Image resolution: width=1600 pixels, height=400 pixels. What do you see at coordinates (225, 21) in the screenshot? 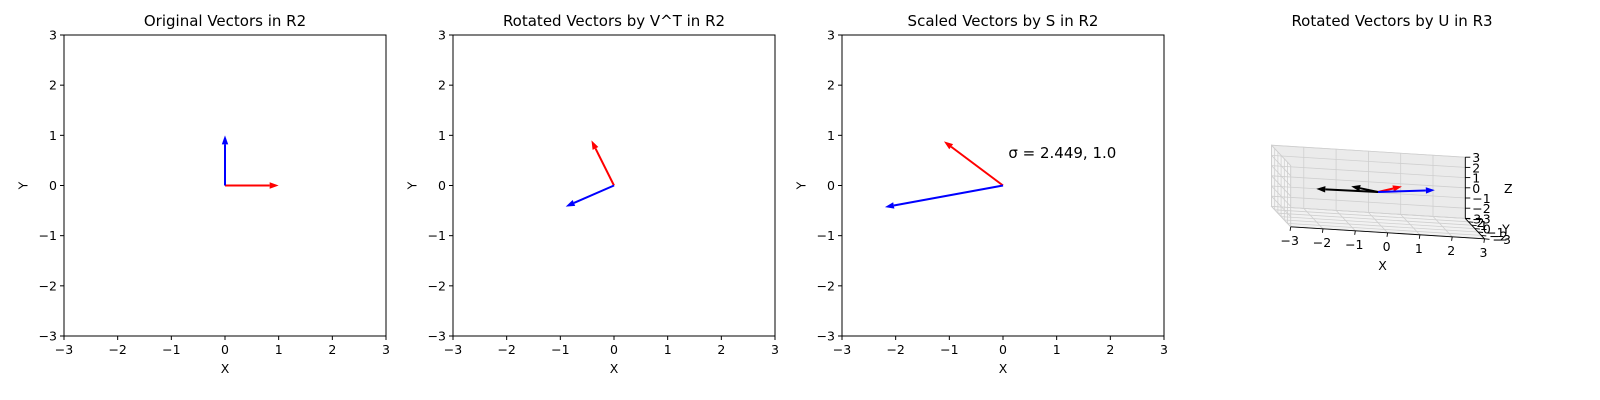
I see `chart-title: Original Vectors in R2` at bounding box center [225, 21].